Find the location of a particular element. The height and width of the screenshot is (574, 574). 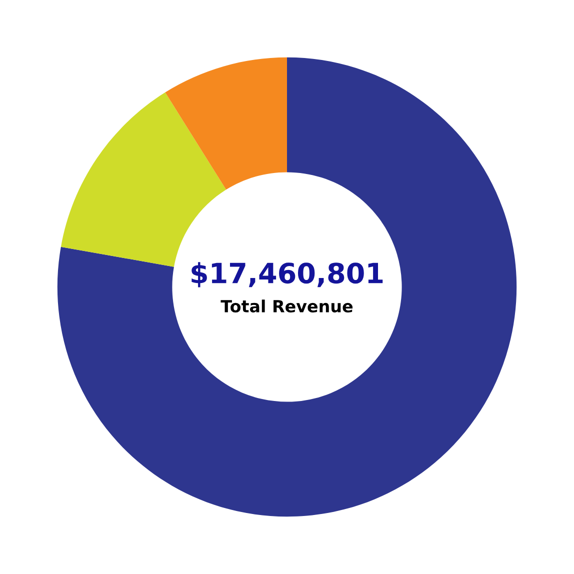

text: $17,460,801 is located at coordinates (287, 275).